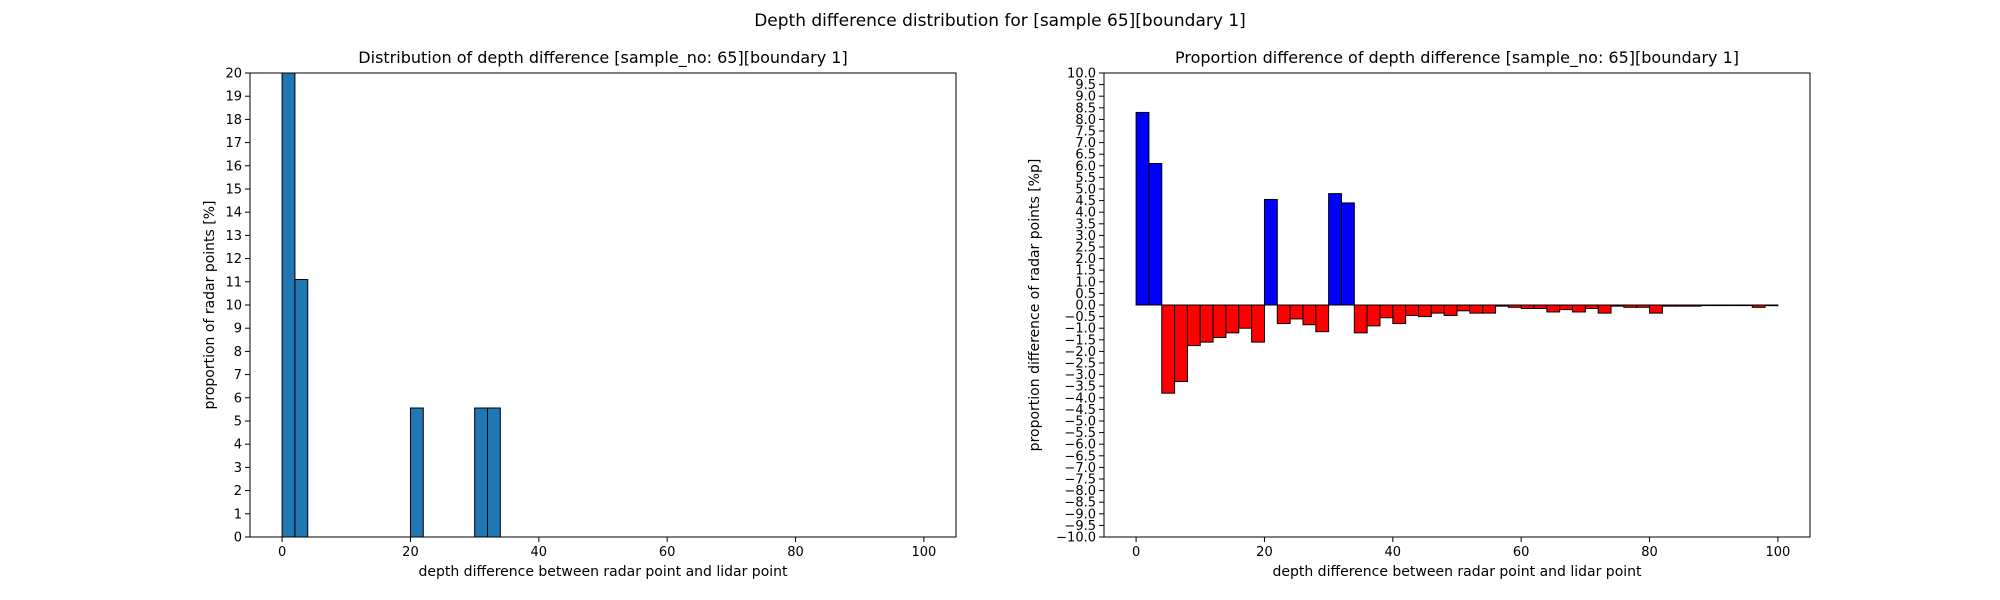  Describe the element at coordinates (1264, 552) in the screenshot. I see `difference-x-tick-label-1: 20` at that location.